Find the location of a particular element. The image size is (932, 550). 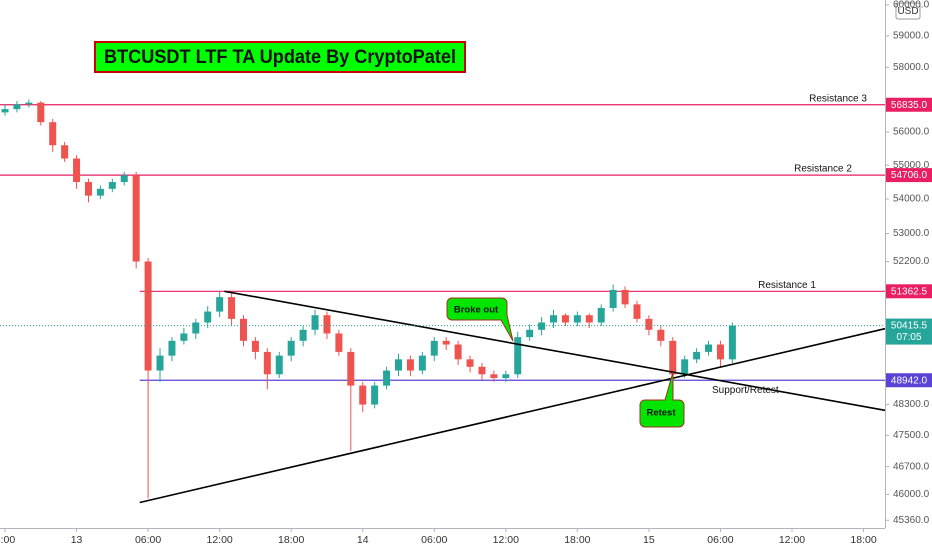

y-tick-label: 46000.0 is located at coordinates (911, 494).